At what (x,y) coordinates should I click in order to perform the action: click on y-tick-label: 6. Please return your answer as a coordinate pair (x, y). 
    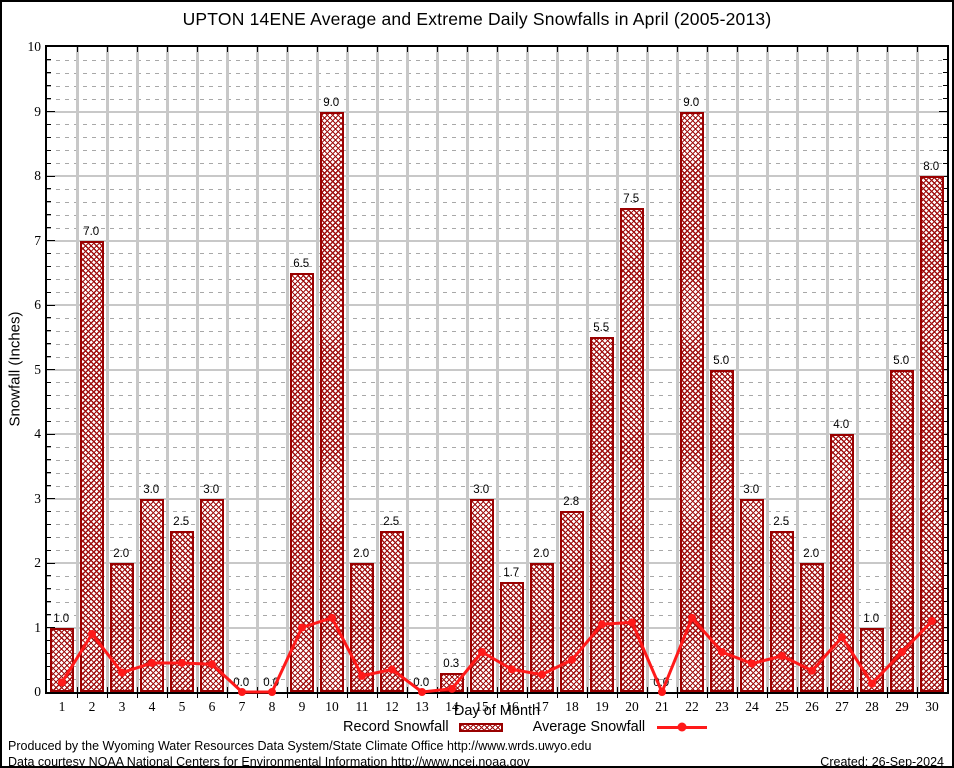
    Looking at the image, I should click on (37, 304).